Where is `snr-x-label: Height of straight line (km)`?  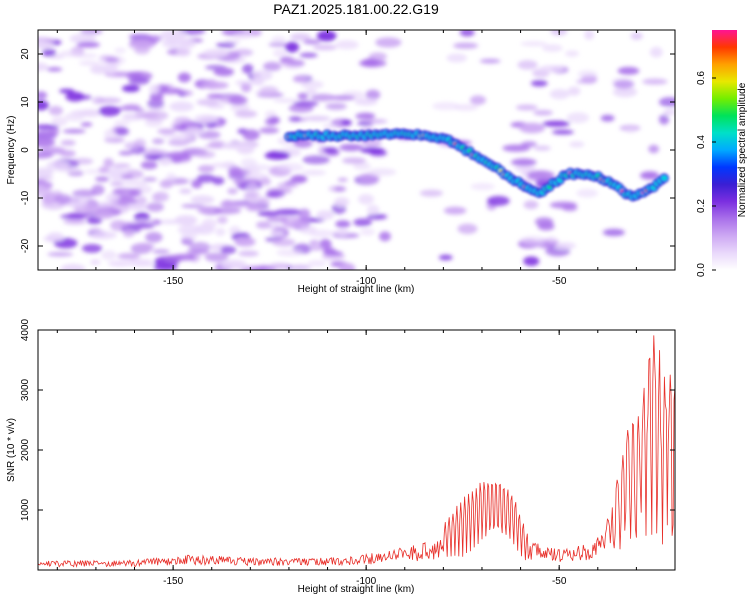 snr-x-label: Height of straight line (km) is located at coordinates (356, 589).